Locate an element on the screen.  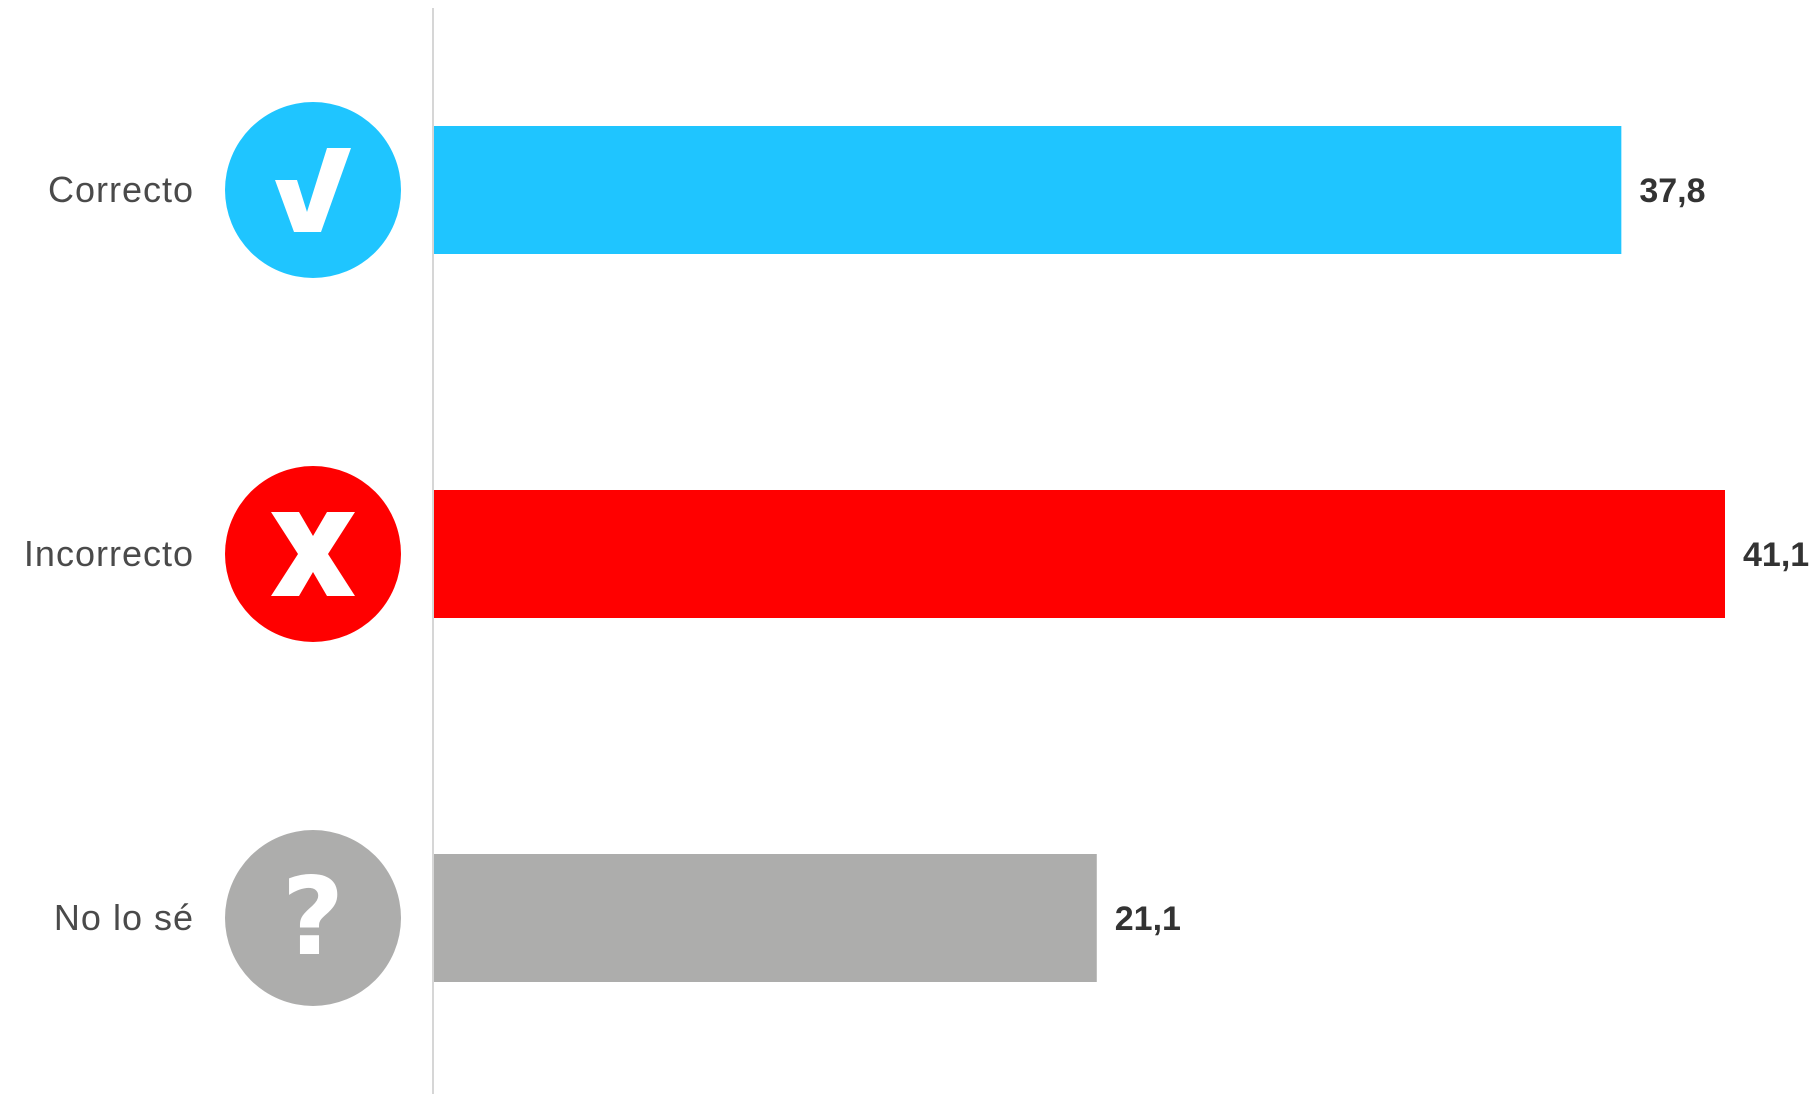
x-mark is located at coordinates (313, 554).